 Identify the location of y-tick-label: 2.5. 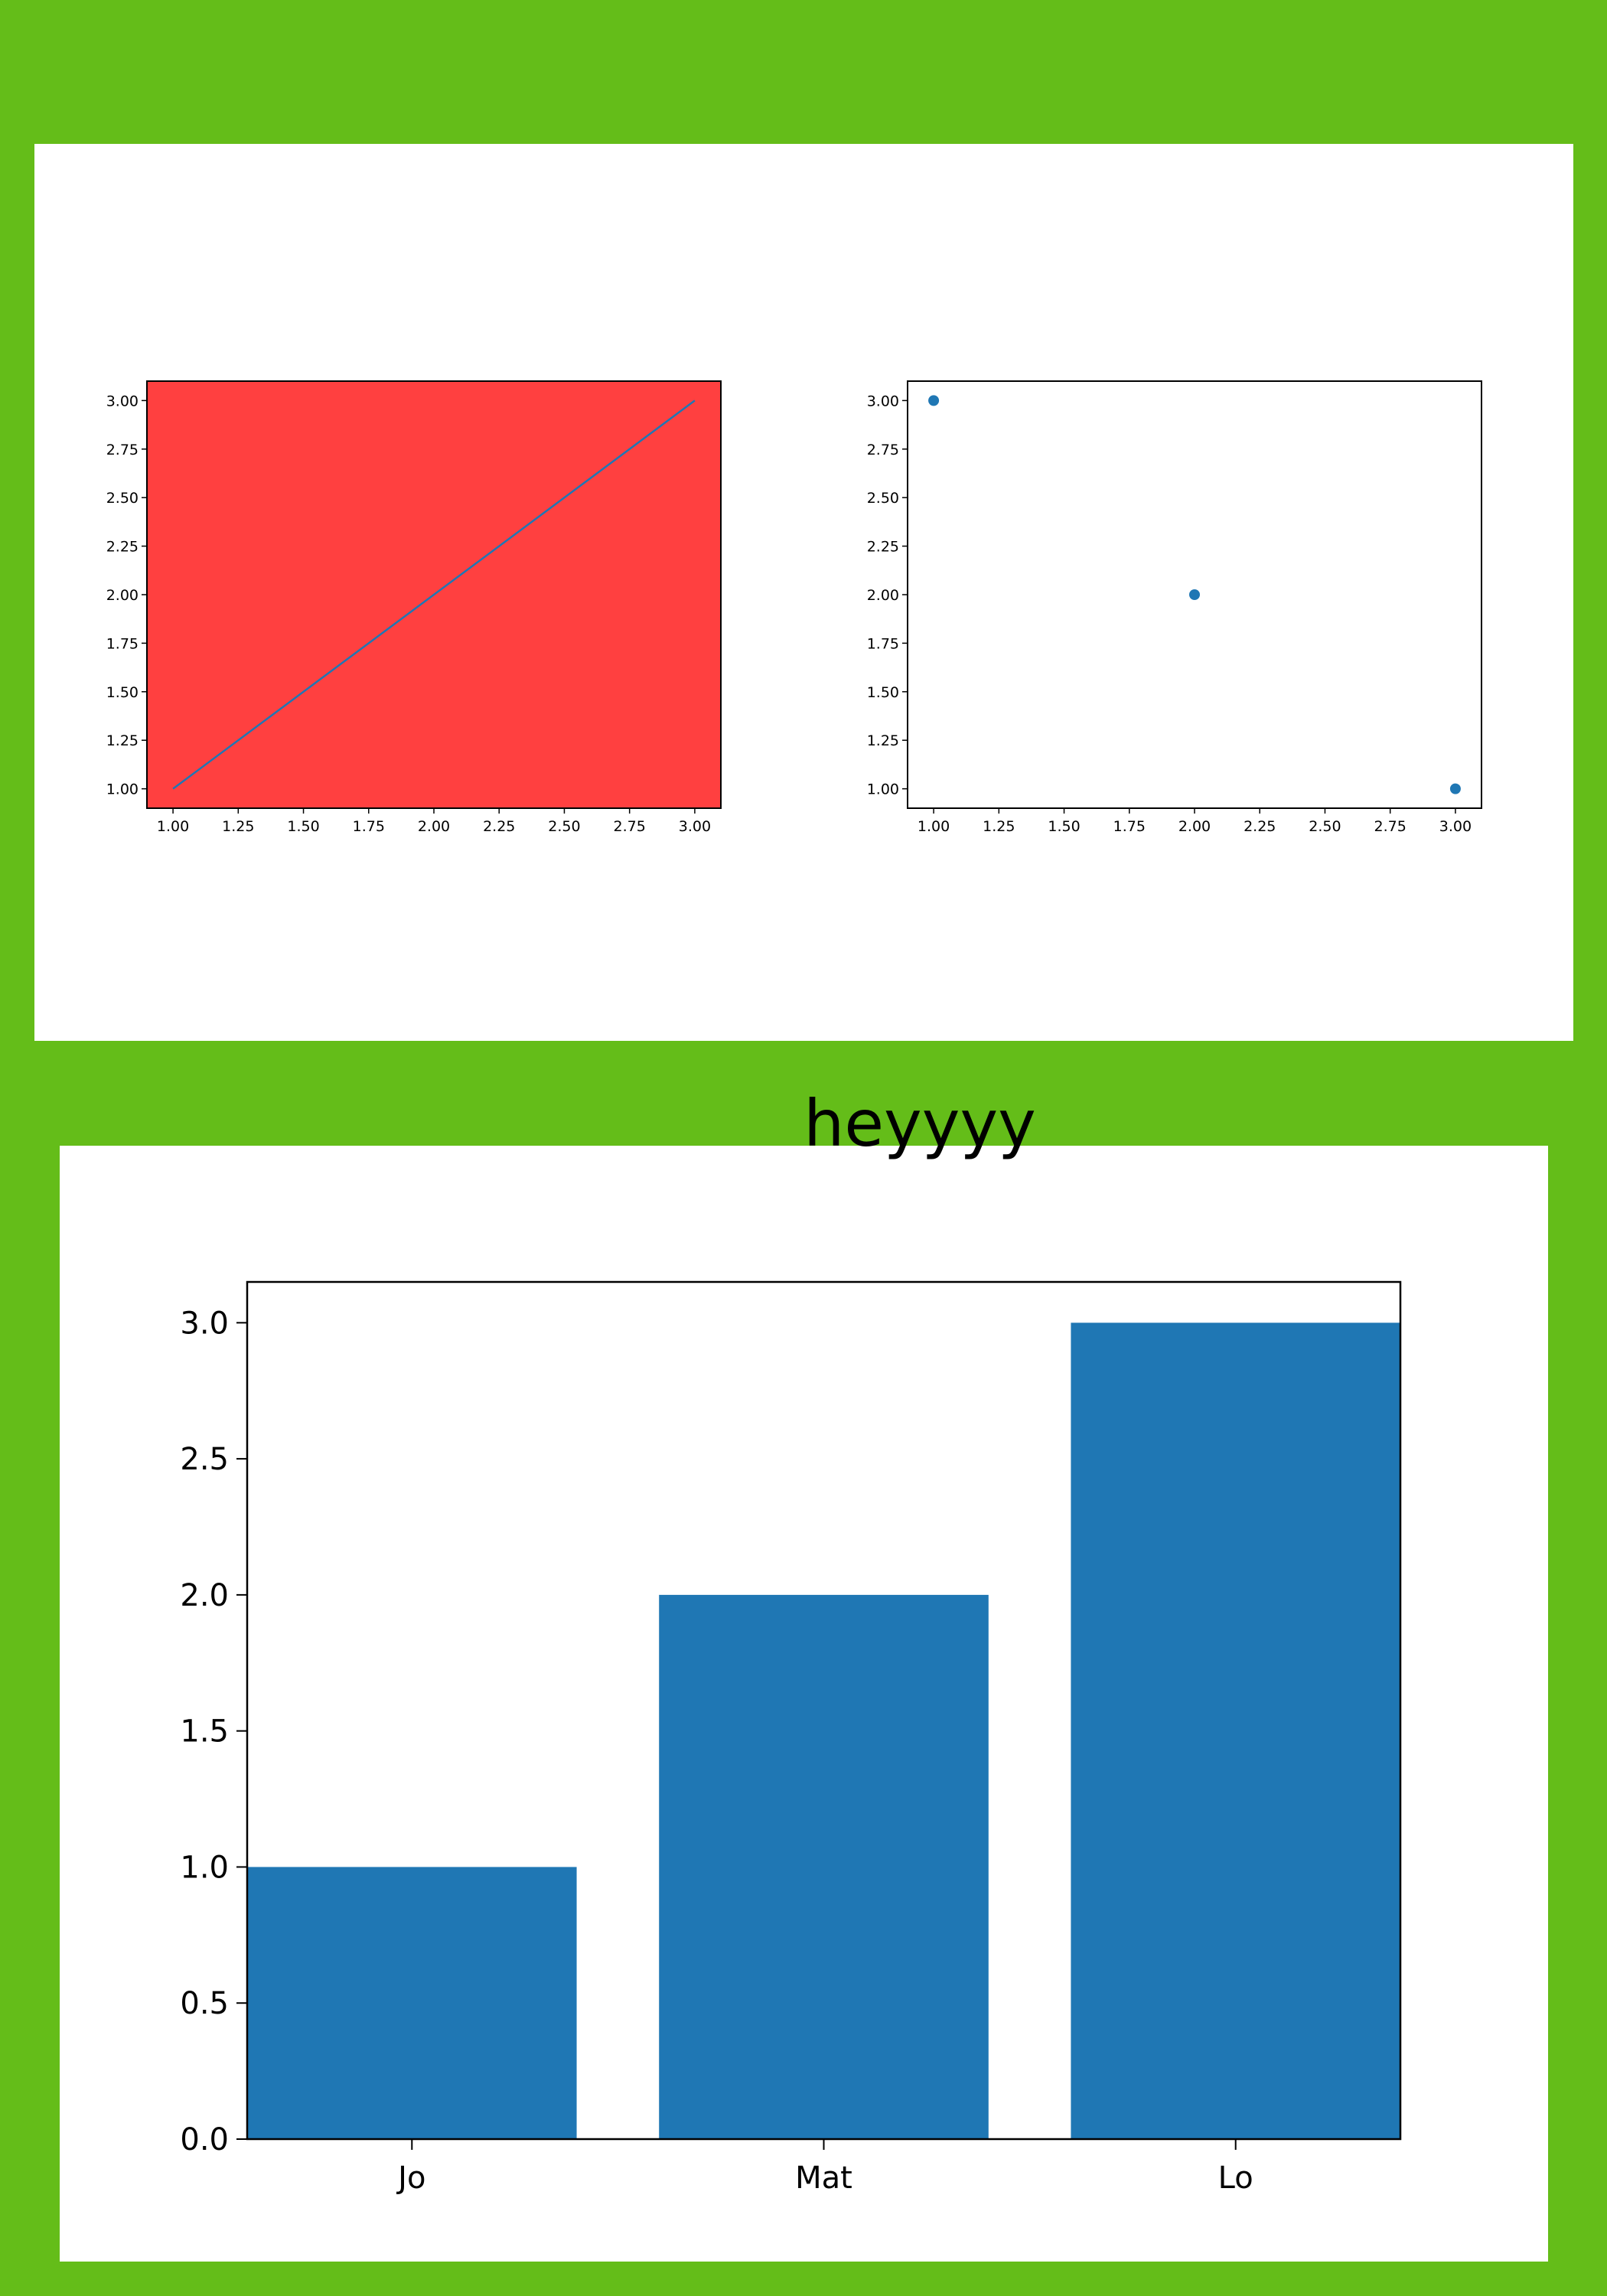
(204, 1459).